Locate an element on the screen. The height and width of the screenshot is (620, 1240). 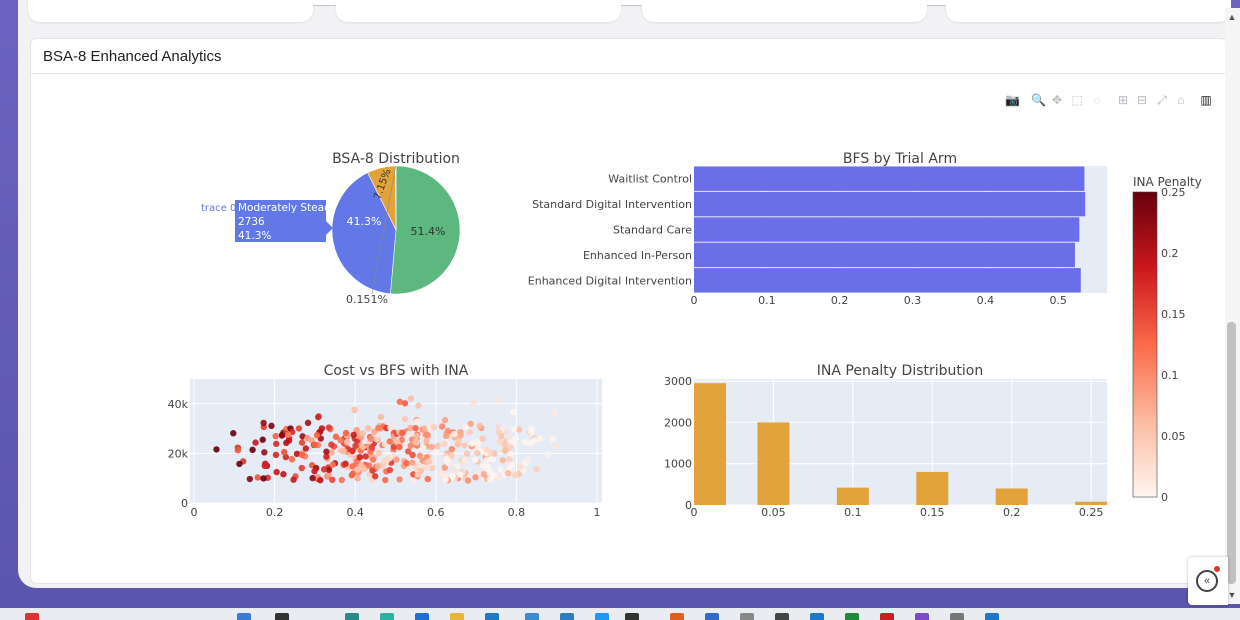
search-icon is located at coordinates (282, 616).